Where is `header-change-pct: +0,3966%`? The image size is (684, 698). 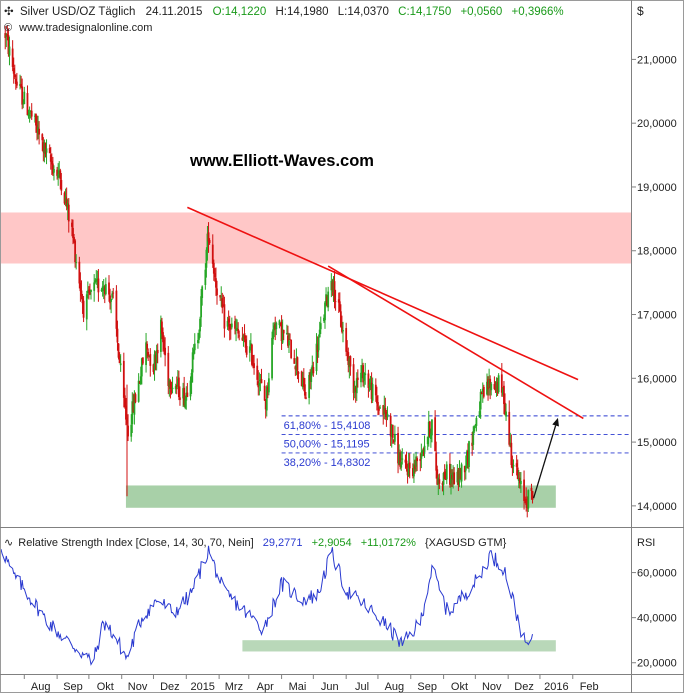 header-change-pct: +0,3966% is located at coordinates (538, 12).